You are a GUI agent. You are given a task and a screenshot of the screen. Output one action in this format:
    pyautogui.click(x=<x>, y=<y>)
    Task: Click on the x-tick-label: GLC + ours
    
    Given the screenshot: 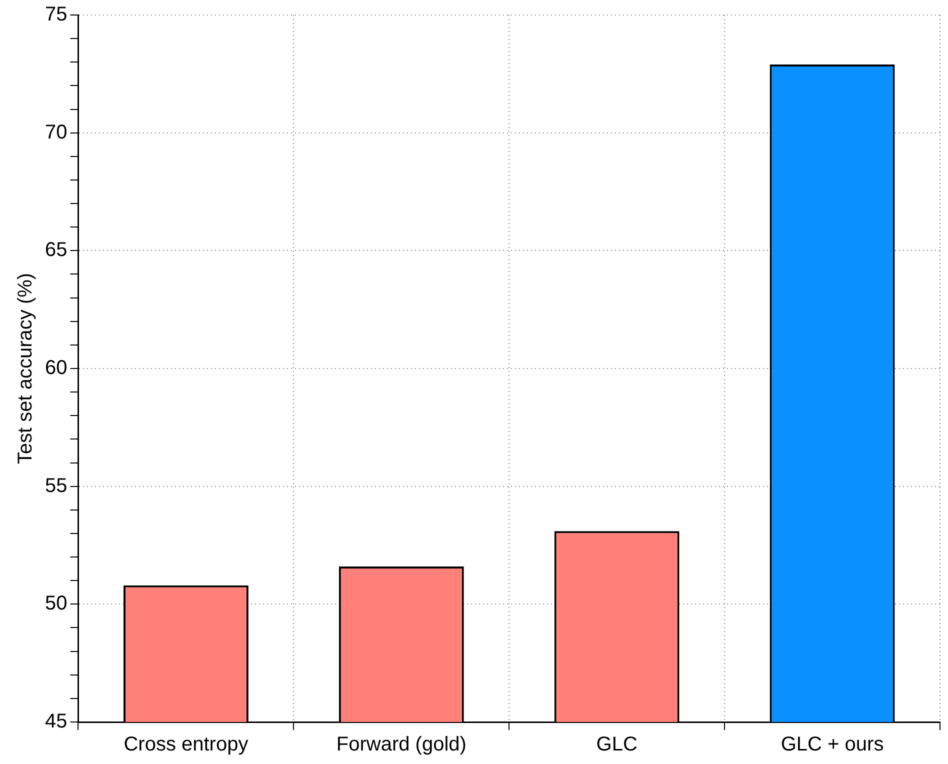 What is the action you would take?
    pyautogui.click(x=832, y=745)
    